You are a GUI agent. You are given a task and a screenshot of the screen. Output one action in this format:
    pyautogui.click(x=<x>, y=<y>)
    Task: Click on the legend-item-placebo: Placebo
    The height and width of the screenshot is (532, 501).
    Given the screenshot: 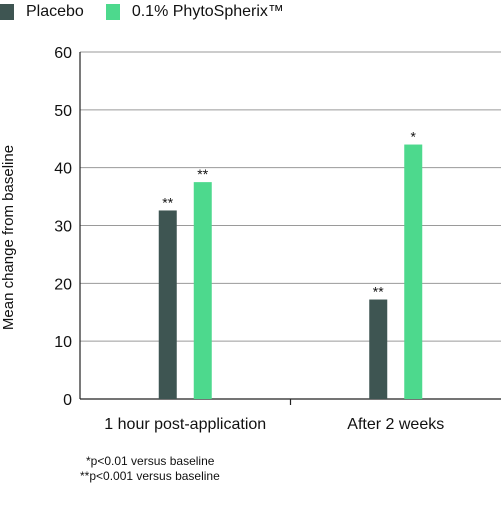 What is the action you would take?
    pyautogui.click(x=42, y=12)
    